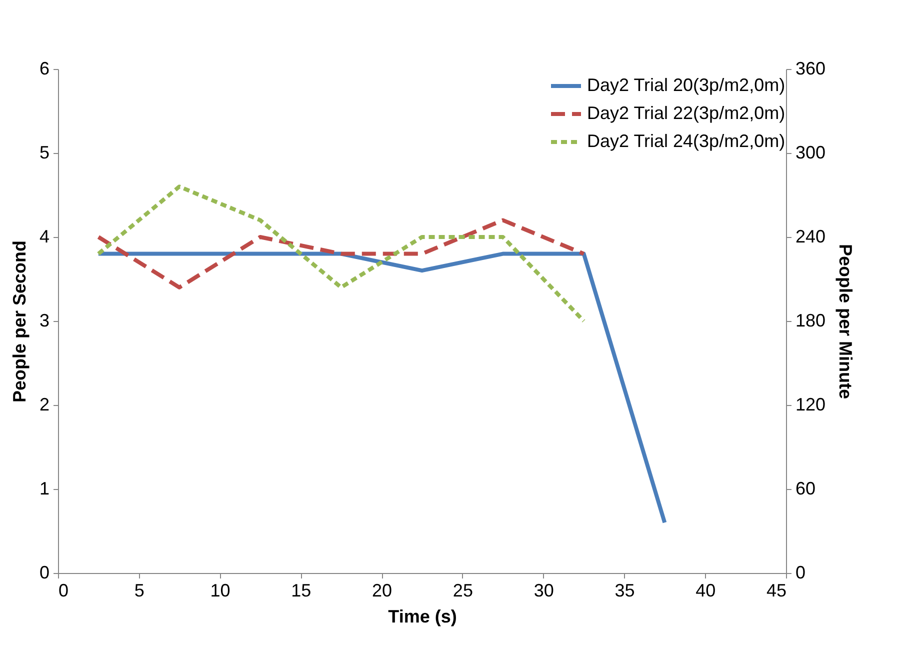 The width and height of the screenshot is (905, 662). What do you see at coordinates (44, 236) in the screenshot?
I see `y-tick-label: 4` at bounding box center [44, 236].